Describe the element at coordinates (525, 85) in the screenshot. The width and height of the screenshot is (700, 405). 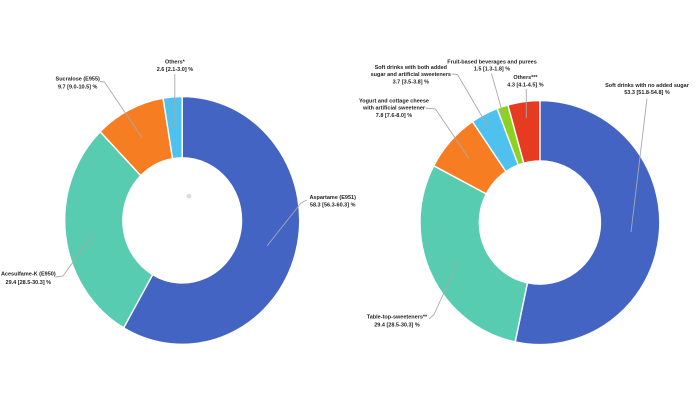
I see `svg-text: 4.3 [4.1-4.5] %` at that location.